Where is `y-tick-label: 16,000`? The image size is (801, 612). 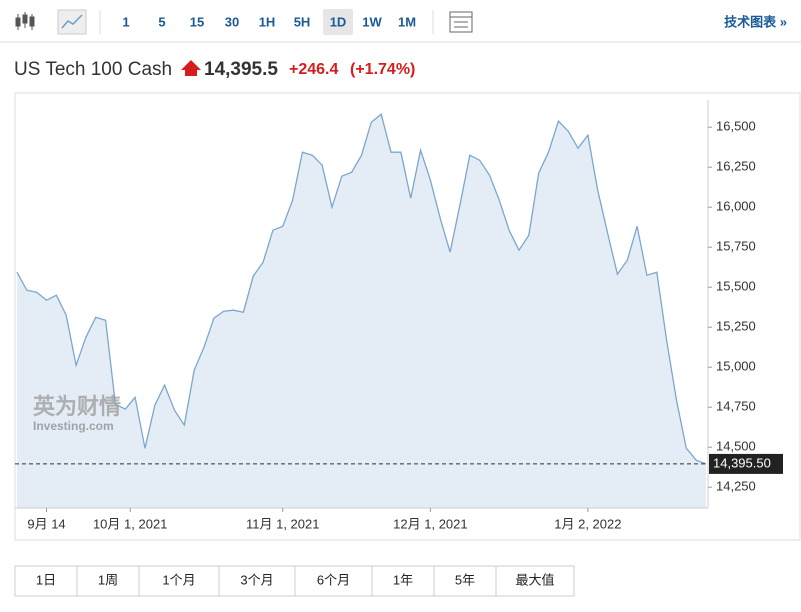 y-tick-label: 16,000 is located at coordinates (736, 206).